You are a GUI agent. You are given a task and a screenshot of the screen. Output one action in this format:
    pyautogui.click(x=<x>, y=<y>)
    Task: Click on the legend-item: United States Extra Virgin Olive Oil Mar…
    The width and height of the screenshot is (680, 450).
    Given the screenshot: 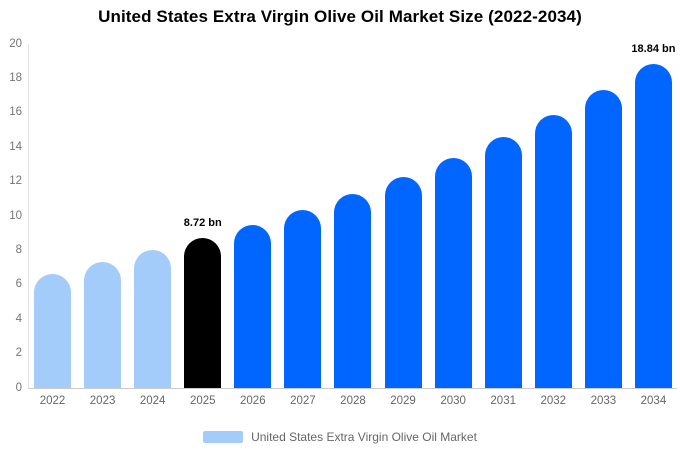 What is the action you would take?
    pyautogui.click(x=340, y=437)
    